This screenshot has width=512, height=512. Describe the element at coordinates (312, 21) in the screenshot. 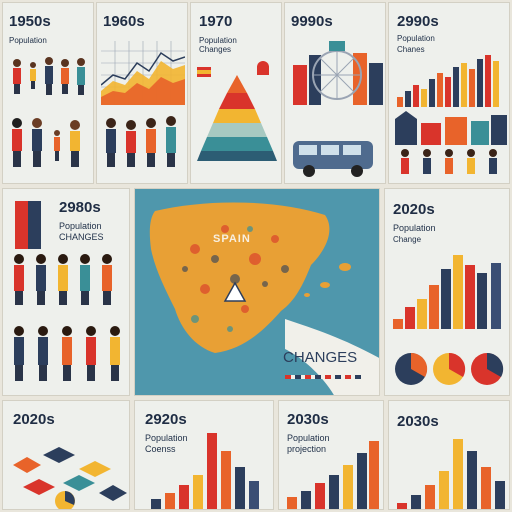

I see `tile-title: 9990s` at that location.